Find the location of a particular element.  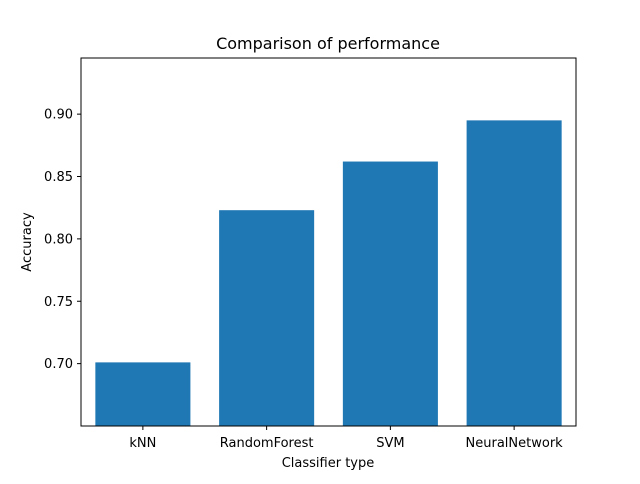

bar-kNN is located at coordinates (143, 394).